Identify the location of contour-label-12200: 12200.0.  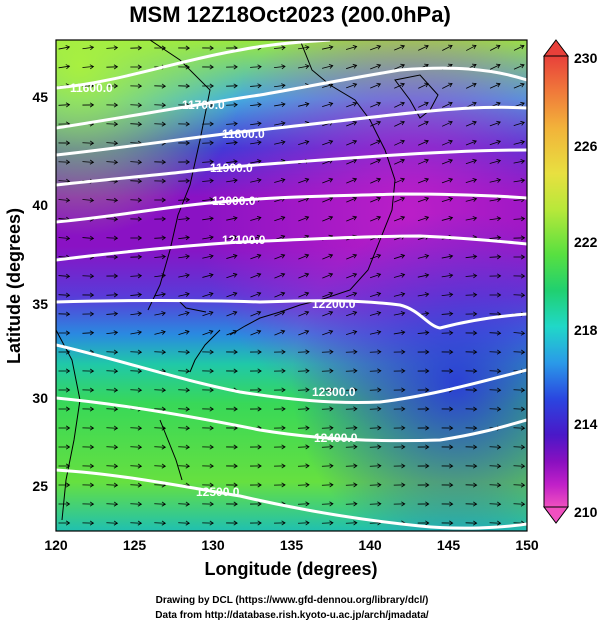
(334, 304).